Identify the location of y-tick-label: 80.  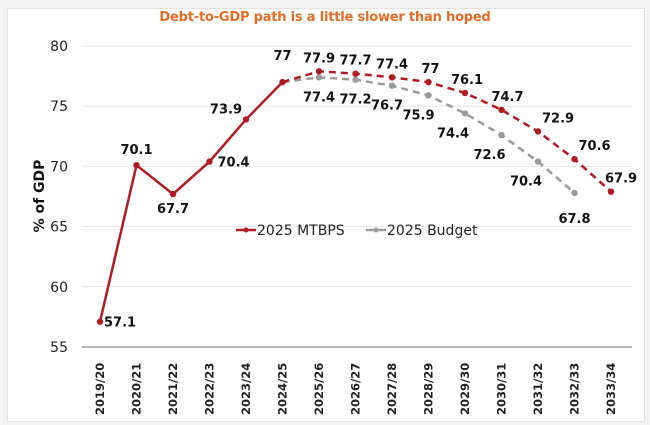
(59, 47).